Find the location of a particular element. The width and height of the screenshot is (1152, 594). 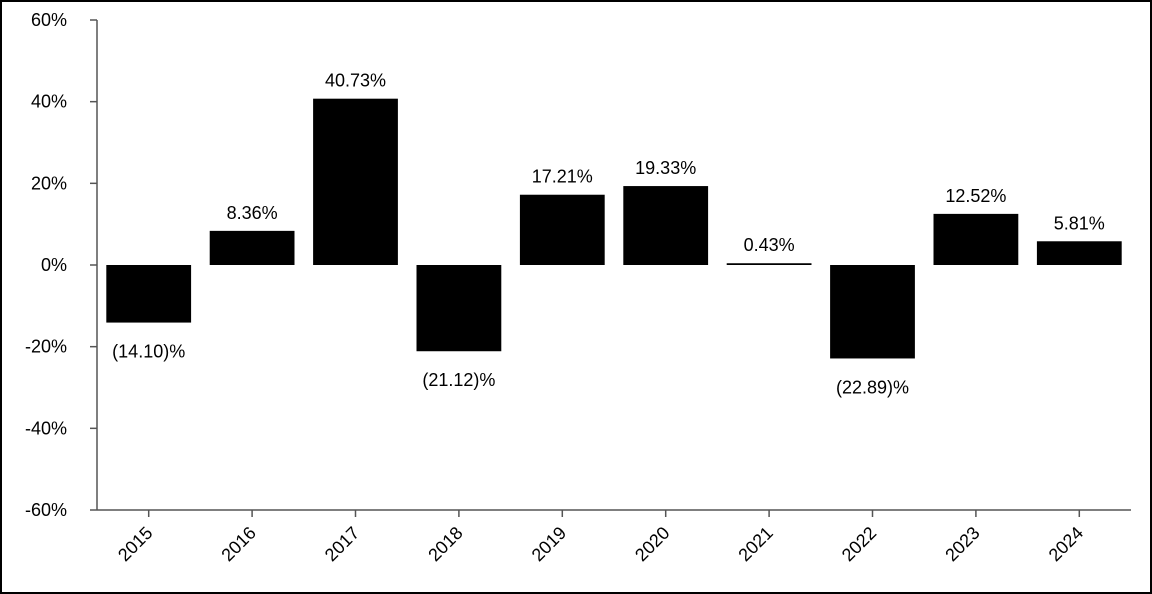

y-tick-label: 20% is located at coordinates (49, 183).